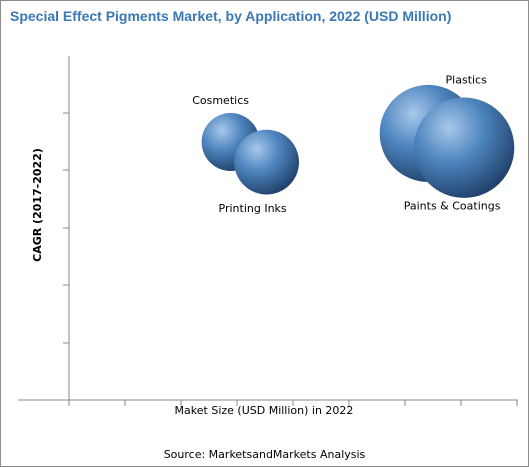 The width and height of the screenshot is (529, 467). I want to click on source-note: Source: MarketsandMarkets Analysis, so click(264, 454).